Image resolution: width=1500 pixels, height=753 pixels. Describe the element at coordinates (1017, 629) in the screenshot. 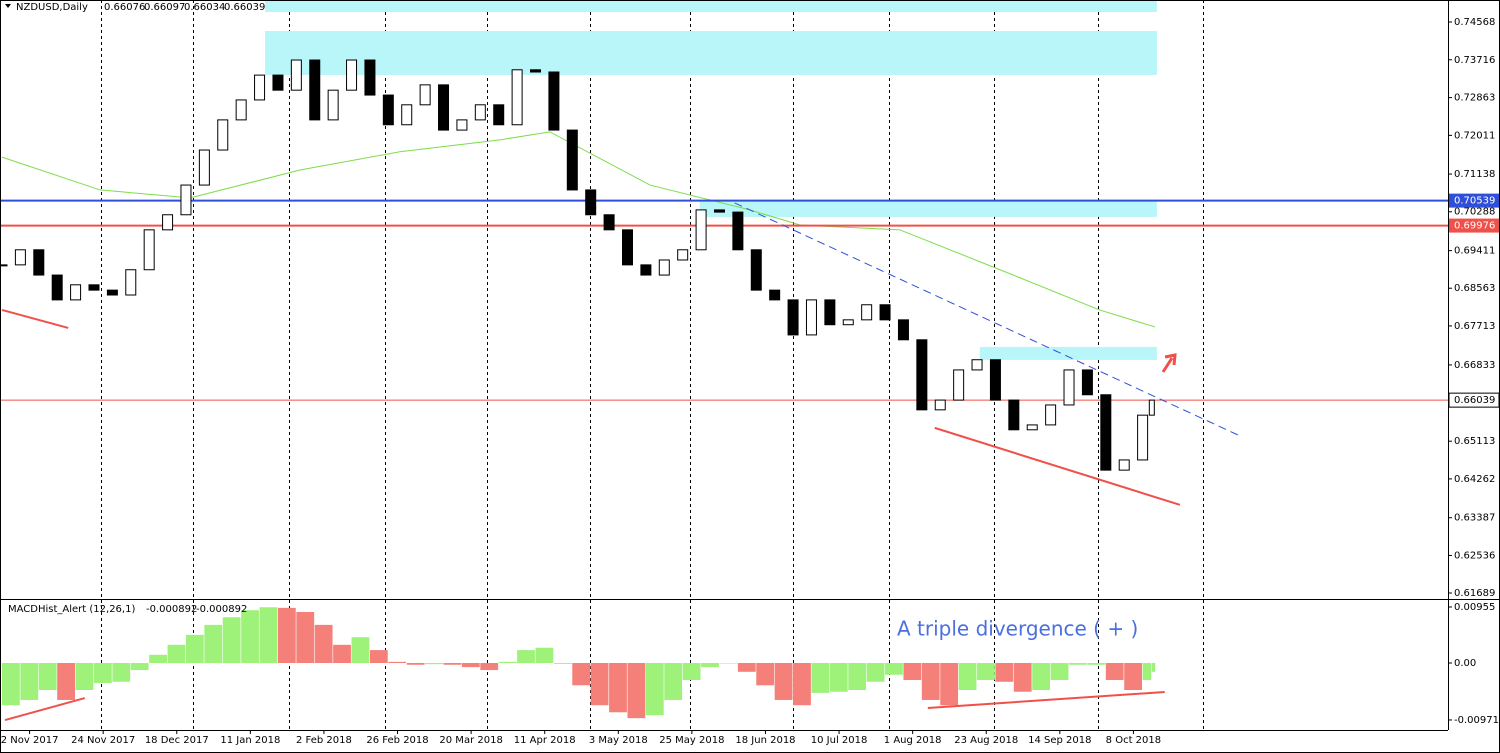

I see `annotation: A triple divergence ( + )` at that location.